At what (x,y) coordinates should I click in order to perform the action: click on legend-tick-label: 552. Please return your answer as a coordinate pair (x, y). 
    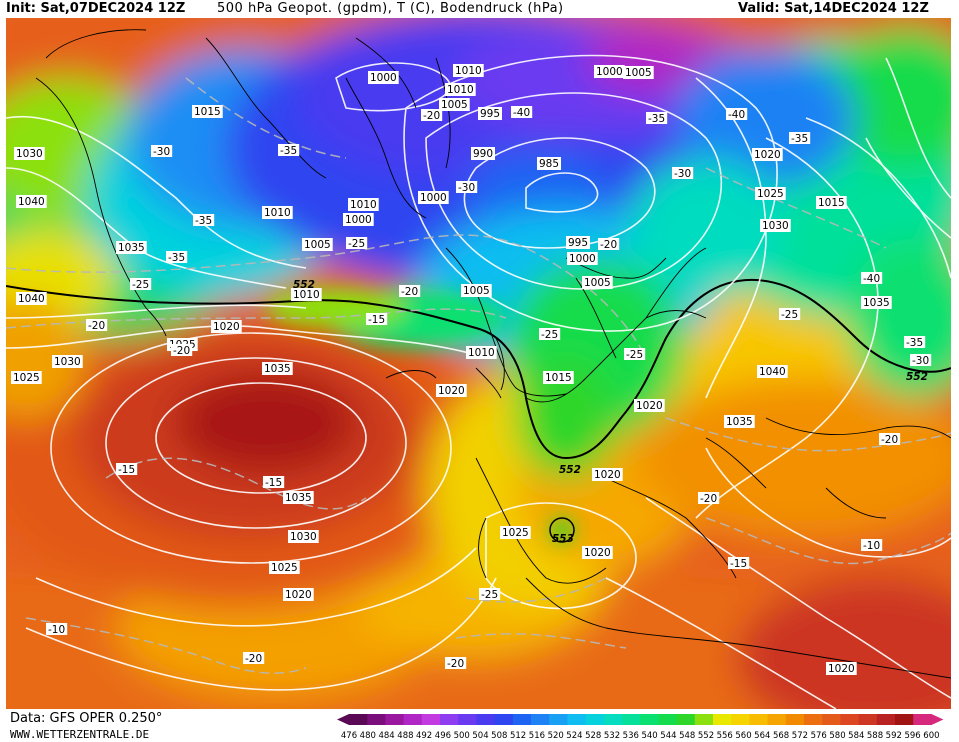
    Looking at the image, I should click on (706, 736).